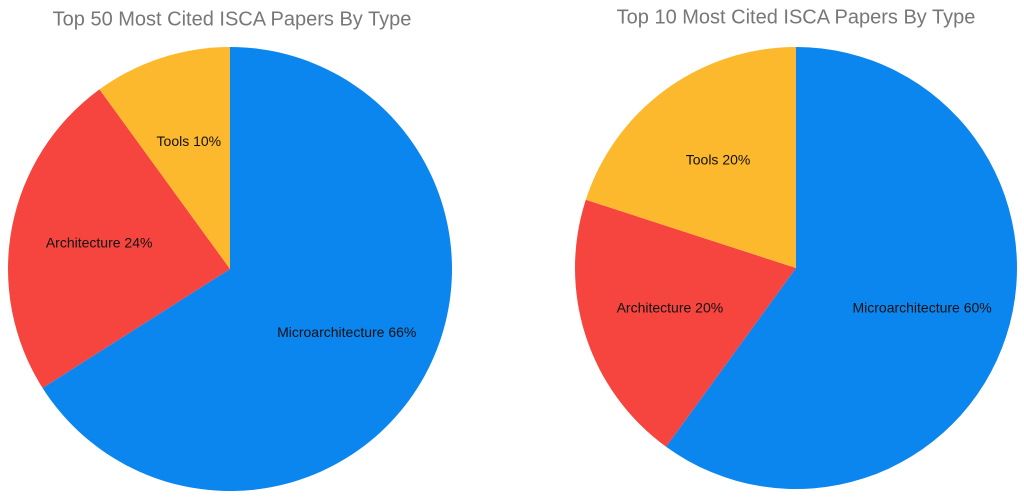 Image resolution: width=1024 pixels, height=497 pixels. Describe the element at coordinates (921, 308) in the screenshot. I see `slice-label: Microarchitecture 60%` at that location.